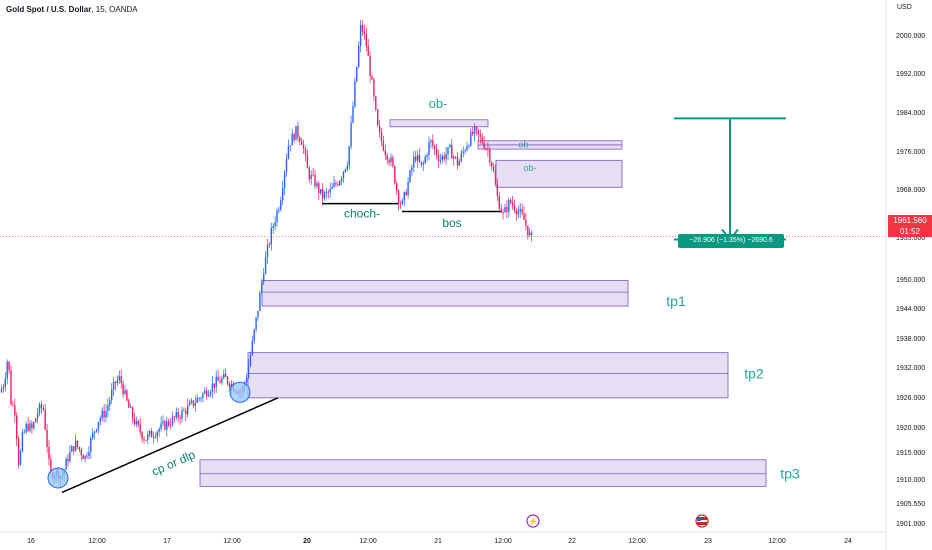 The image size is (932, 550). I want to click on price-tick: 2000.000, so click(910, 36).